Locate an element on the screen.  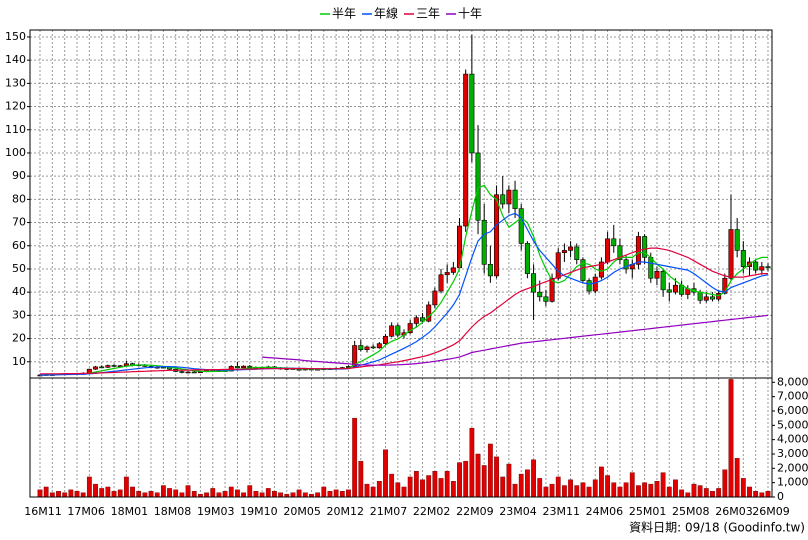
footer: 資料日期: 09/18 (Goodinfo.tw) is located at coordinates (717, 528).